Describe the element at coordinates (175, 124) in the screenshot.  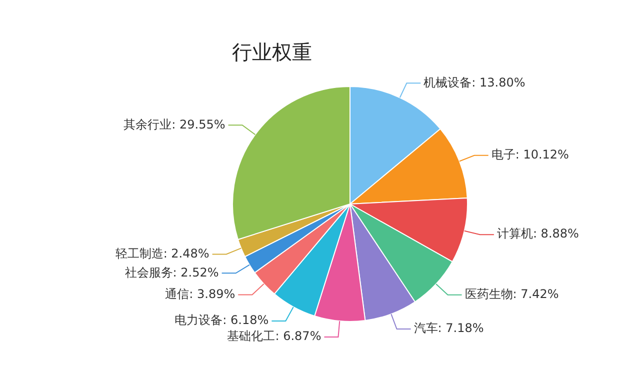
I see `slice-label: 其余行业: 29.55%` at that location.